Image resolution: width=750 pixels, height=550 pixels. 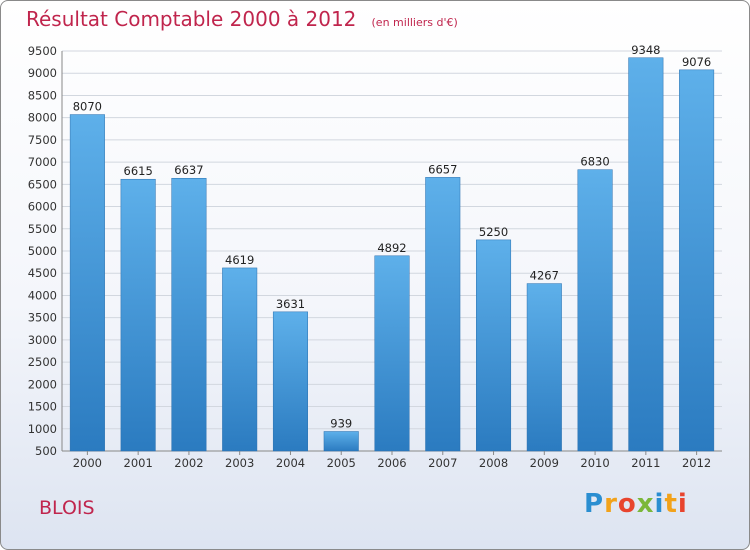 I want to click on x-tick-label: 2002, so click(x=188, y=463).